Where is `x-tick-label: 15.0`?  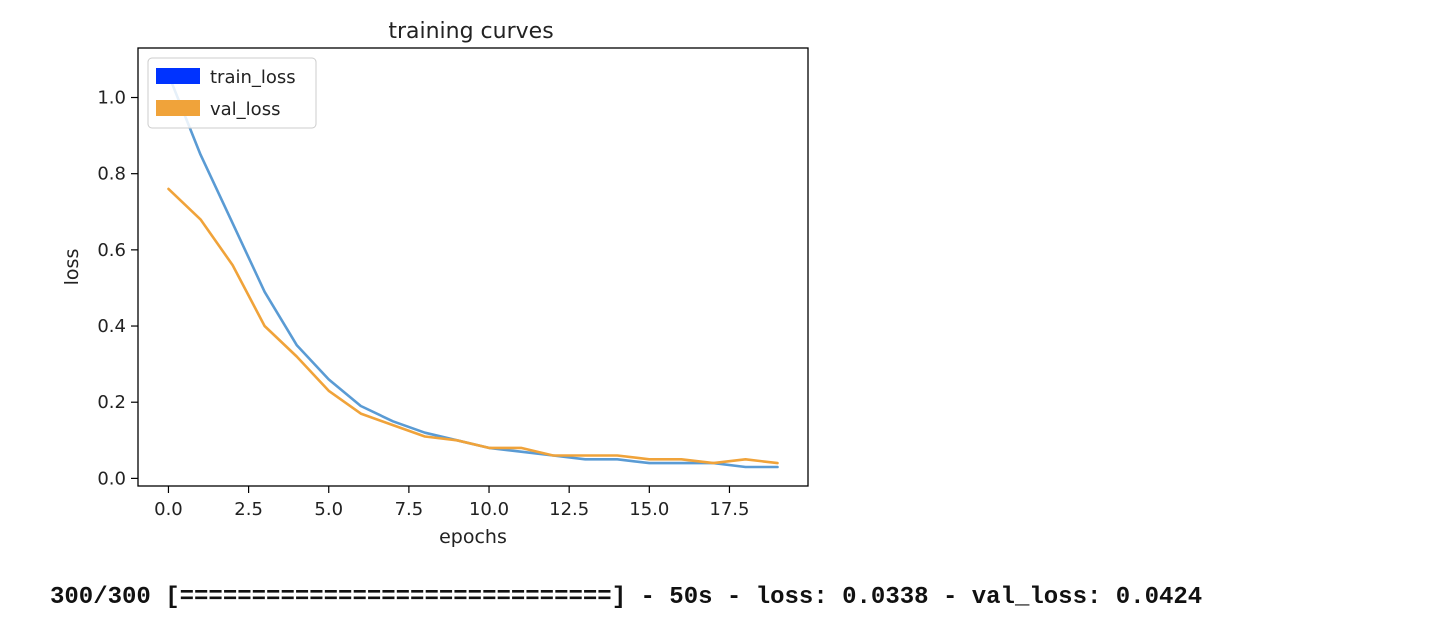
x-tick-label: 15.0 is located at coordinates (649, 509).